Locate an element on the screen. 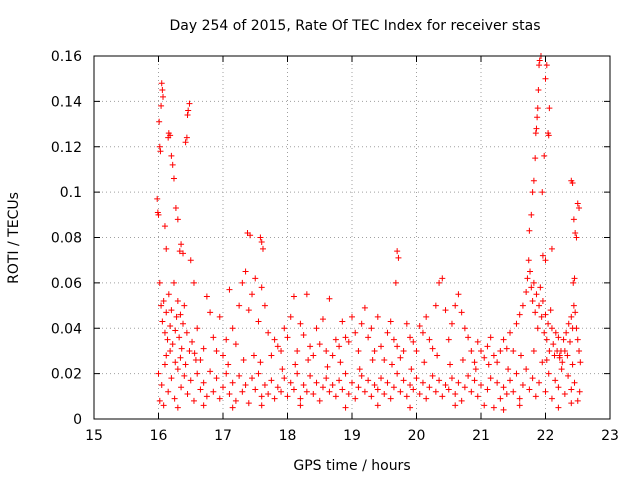  x-tick-label: 19 is located at coordinates (352, 436).